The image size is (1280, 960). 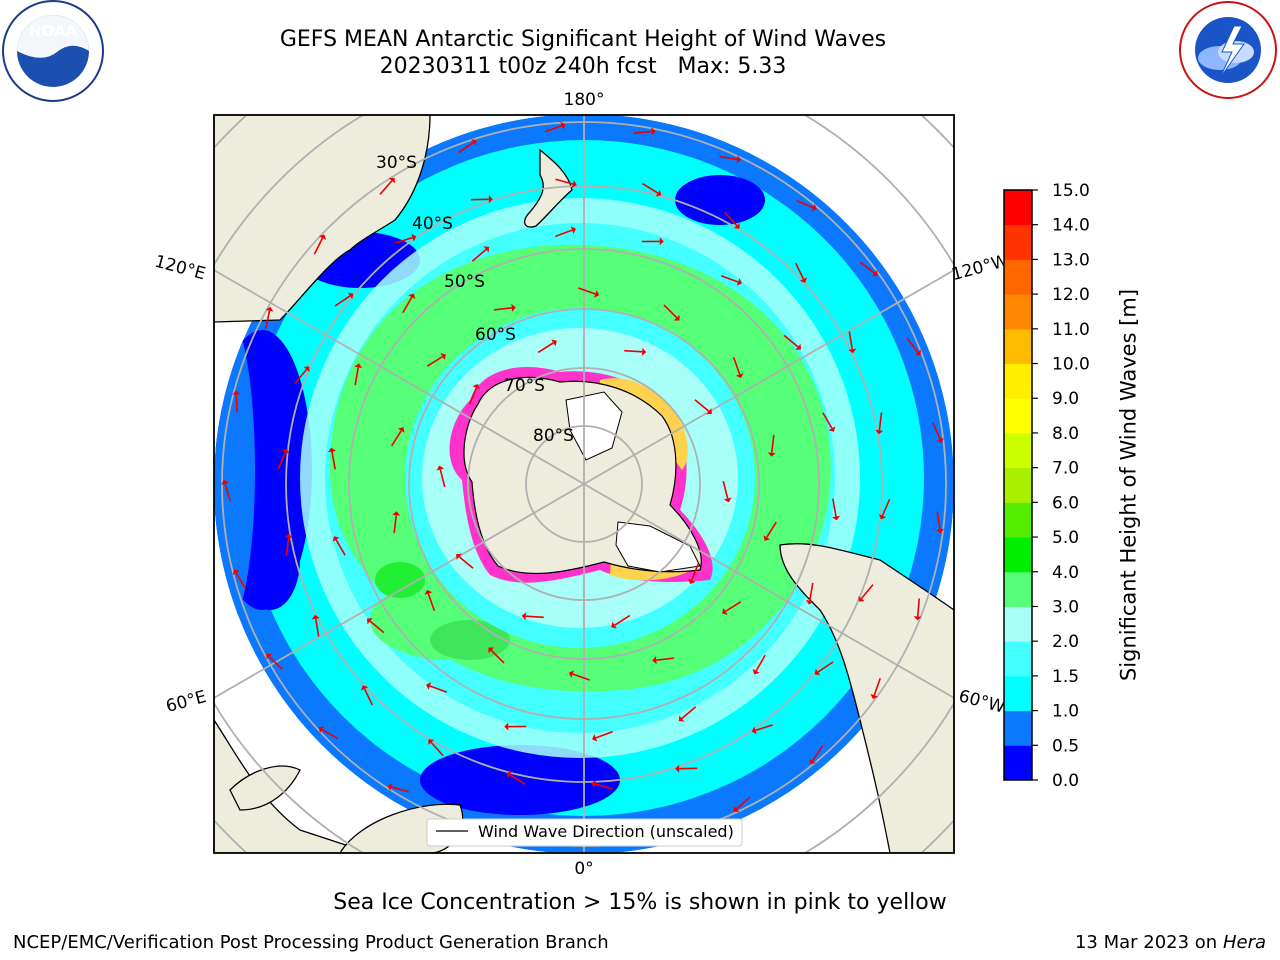 What do you see at coordinates (53, 31) in the screenshot?
I see `noaa-logo-text: NOAA` at bounding box center [53, 31].